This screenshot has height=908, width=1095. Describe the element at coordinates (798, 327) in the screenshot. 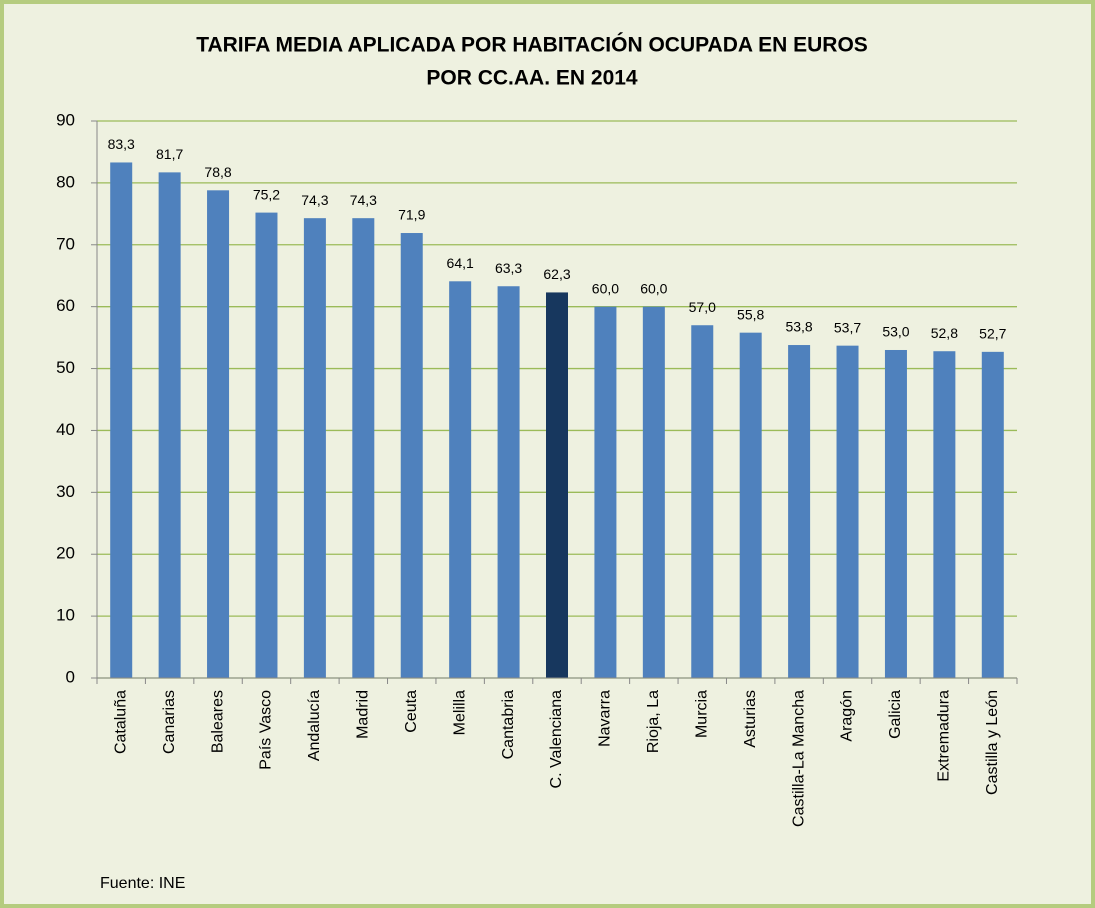

I see `value-label: 53,8` at that location.